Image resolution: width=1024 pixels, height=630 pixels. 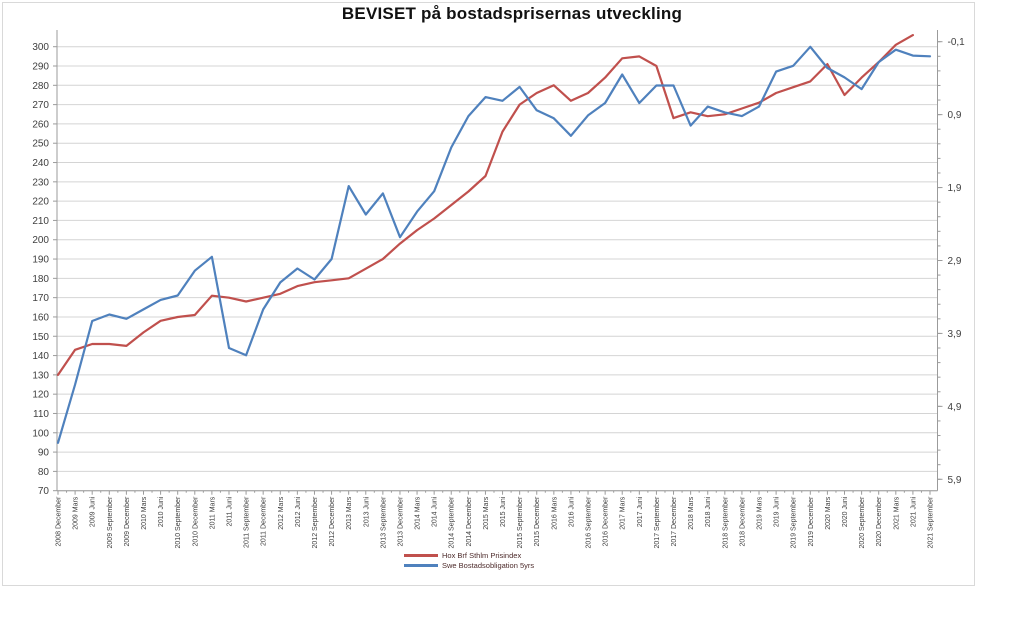 I want to click on left-axis-label: 150, so click(x=40, y=337).